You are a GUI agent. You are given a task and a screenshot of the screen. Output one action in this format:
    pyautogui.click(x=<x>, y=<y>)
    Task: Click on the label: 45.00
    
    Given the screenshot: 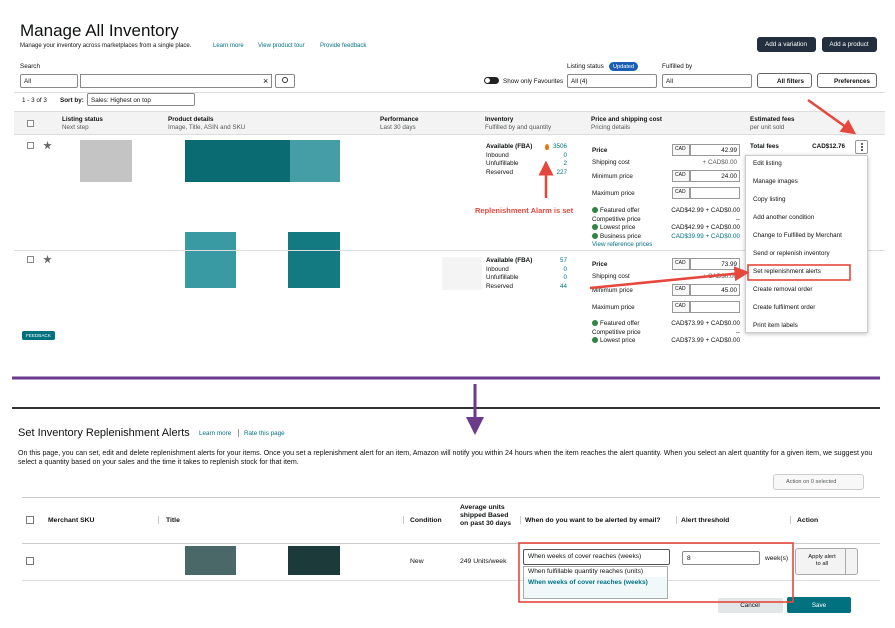 What is the action you would take?
    pyautogui.click(x=729, y=290)
    